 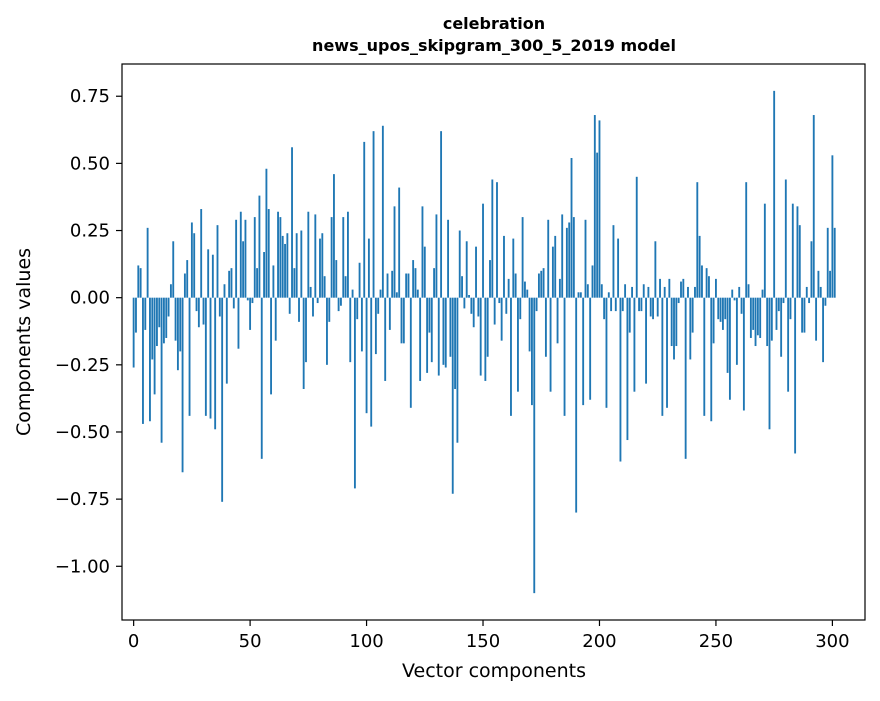 What do you see at coordinates (483, 641) in the screenshot?
I see `x-tick-label: 150` at bounding box center [483, 641].